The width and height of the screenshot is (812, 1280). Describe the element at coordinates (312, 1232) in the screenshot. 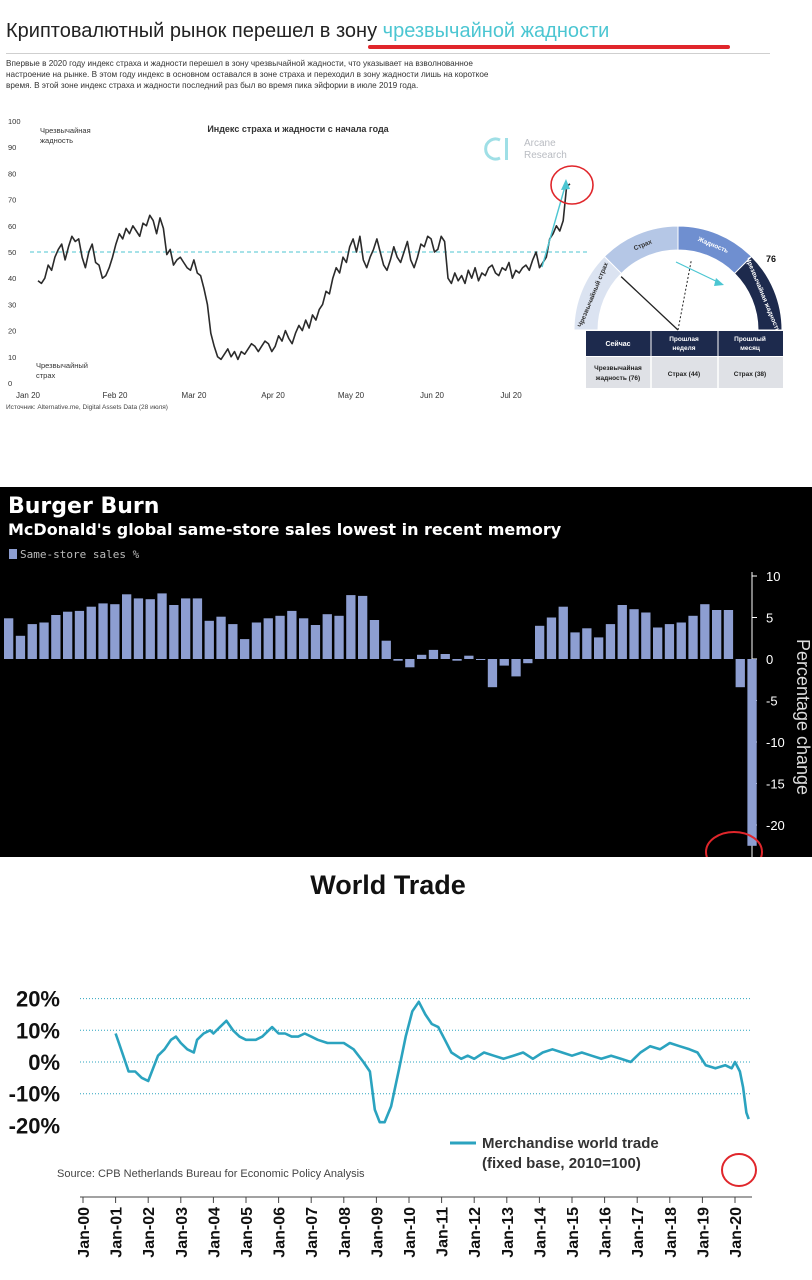

I see `x-tick-label: Jan-07` at that location.